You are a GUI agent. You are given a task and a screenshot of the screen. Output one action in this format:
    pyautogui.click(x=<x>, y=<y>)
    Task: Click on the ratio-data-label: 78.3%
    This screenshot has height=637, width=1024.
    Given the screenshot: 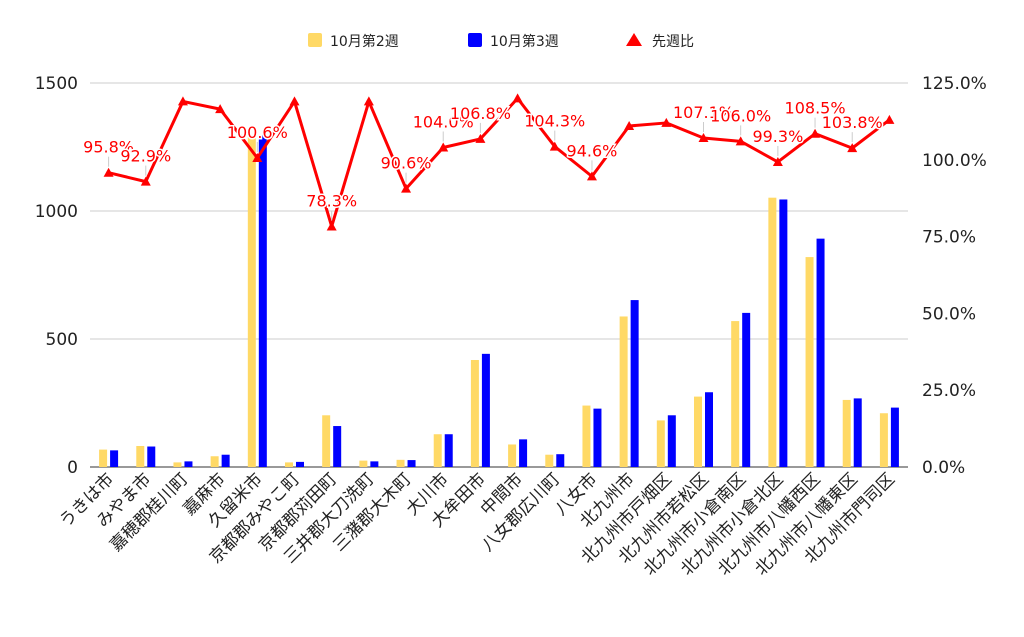 What is the action you would take?
    pyautogui.click(x=331, y=200)
    